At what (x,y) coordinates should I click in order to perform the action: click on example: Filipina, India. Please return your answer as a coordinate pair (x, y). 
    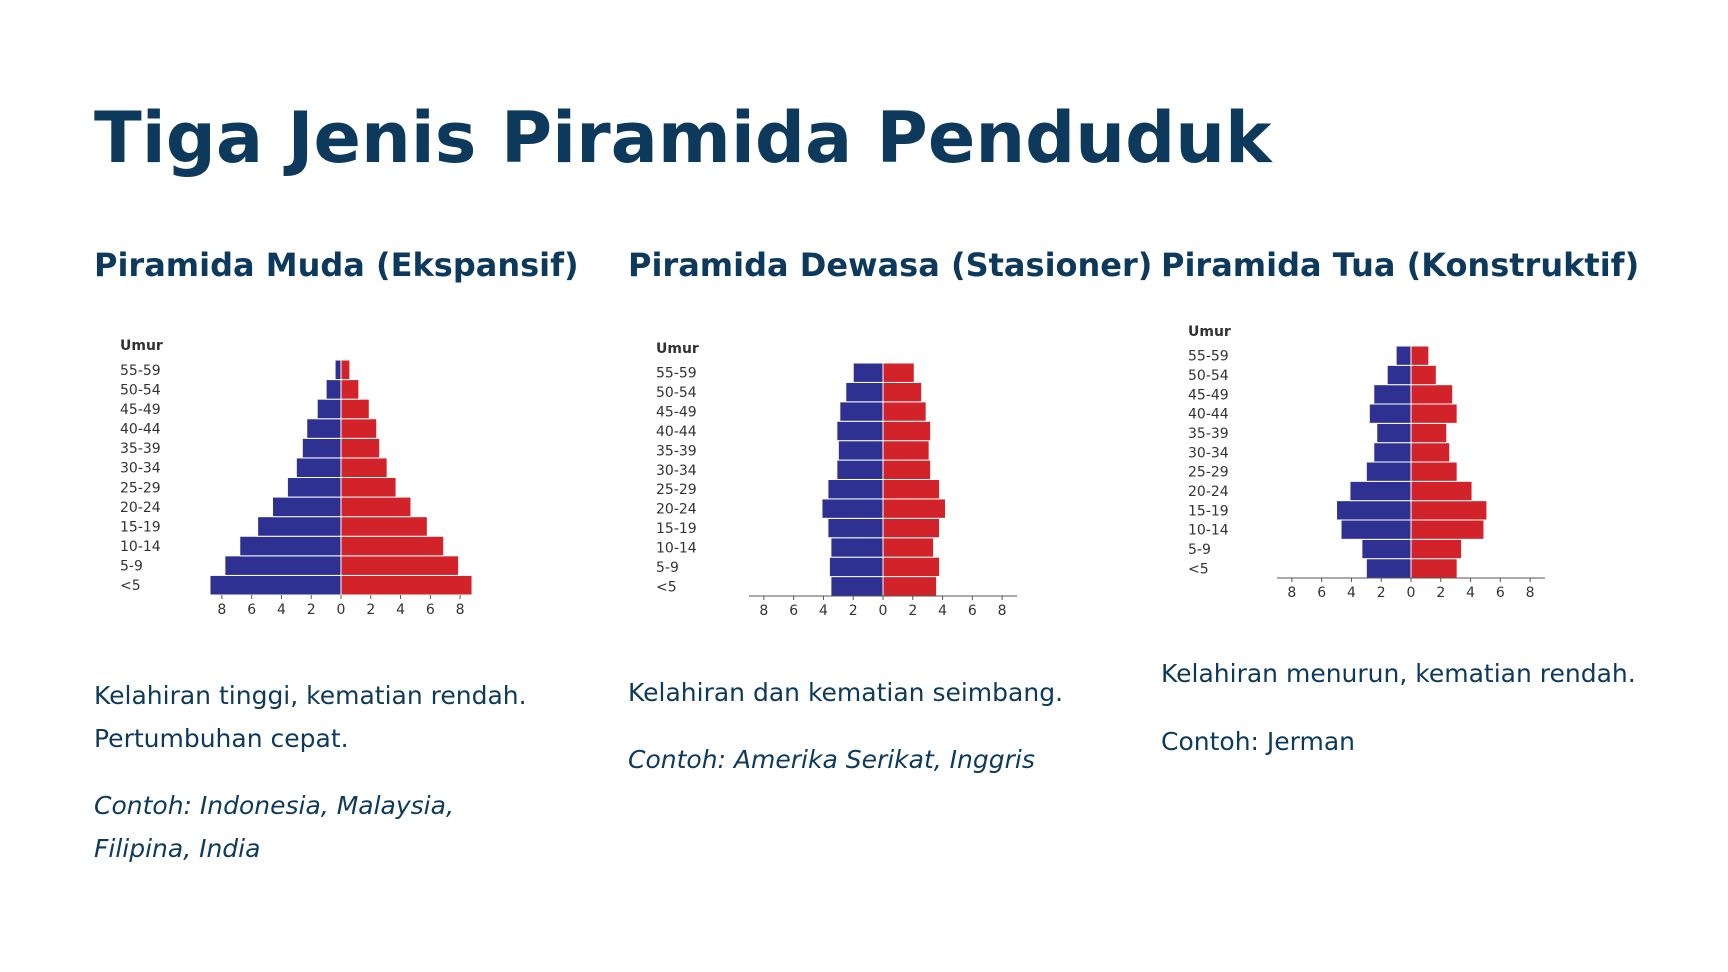
    Looking at the image, I should click on (177, 848).